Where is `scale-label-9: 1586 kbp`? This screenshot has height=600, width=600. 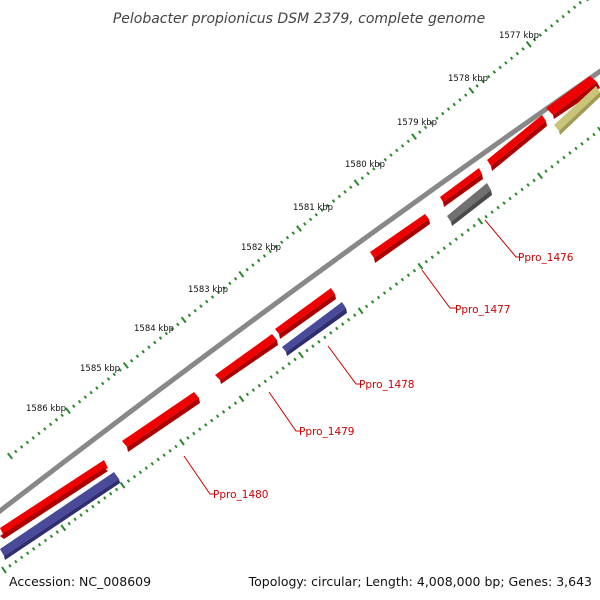 scale-label-9: 1586 kbp is located at coordinates (46, 409).